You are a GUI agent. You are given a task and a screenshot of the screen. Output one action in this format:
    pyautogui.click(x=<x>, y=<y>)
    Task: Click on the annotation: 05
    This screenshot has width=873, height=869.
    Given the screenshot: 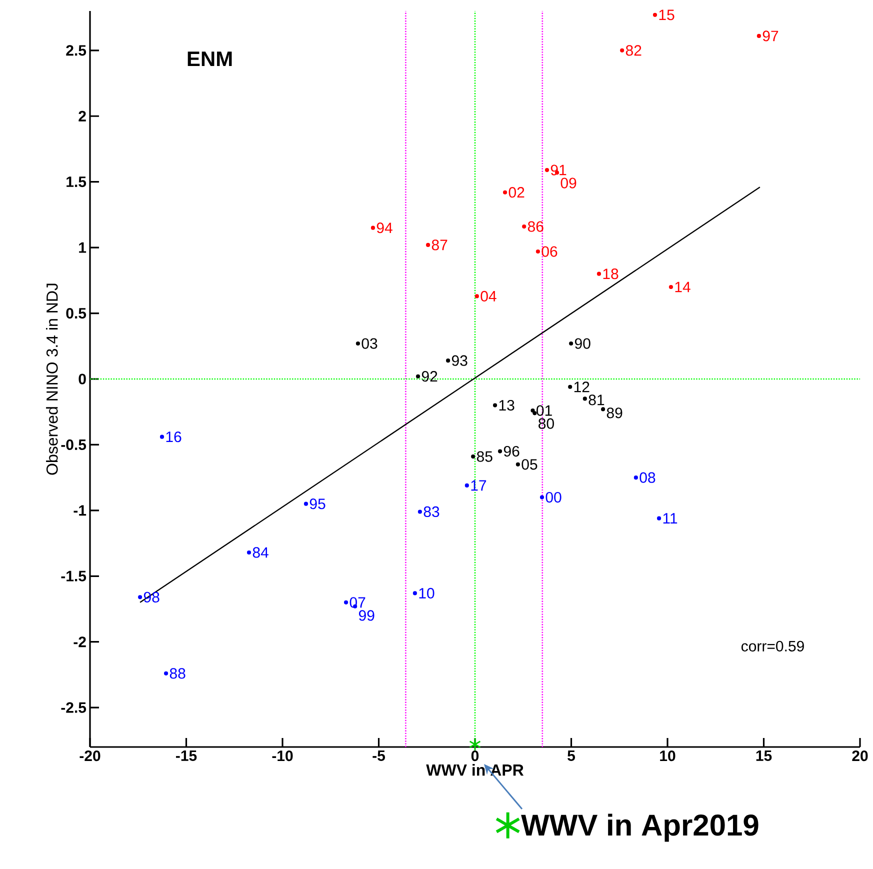 What is the action you would take?
    pyautogui.click(x=530, y=464)
    